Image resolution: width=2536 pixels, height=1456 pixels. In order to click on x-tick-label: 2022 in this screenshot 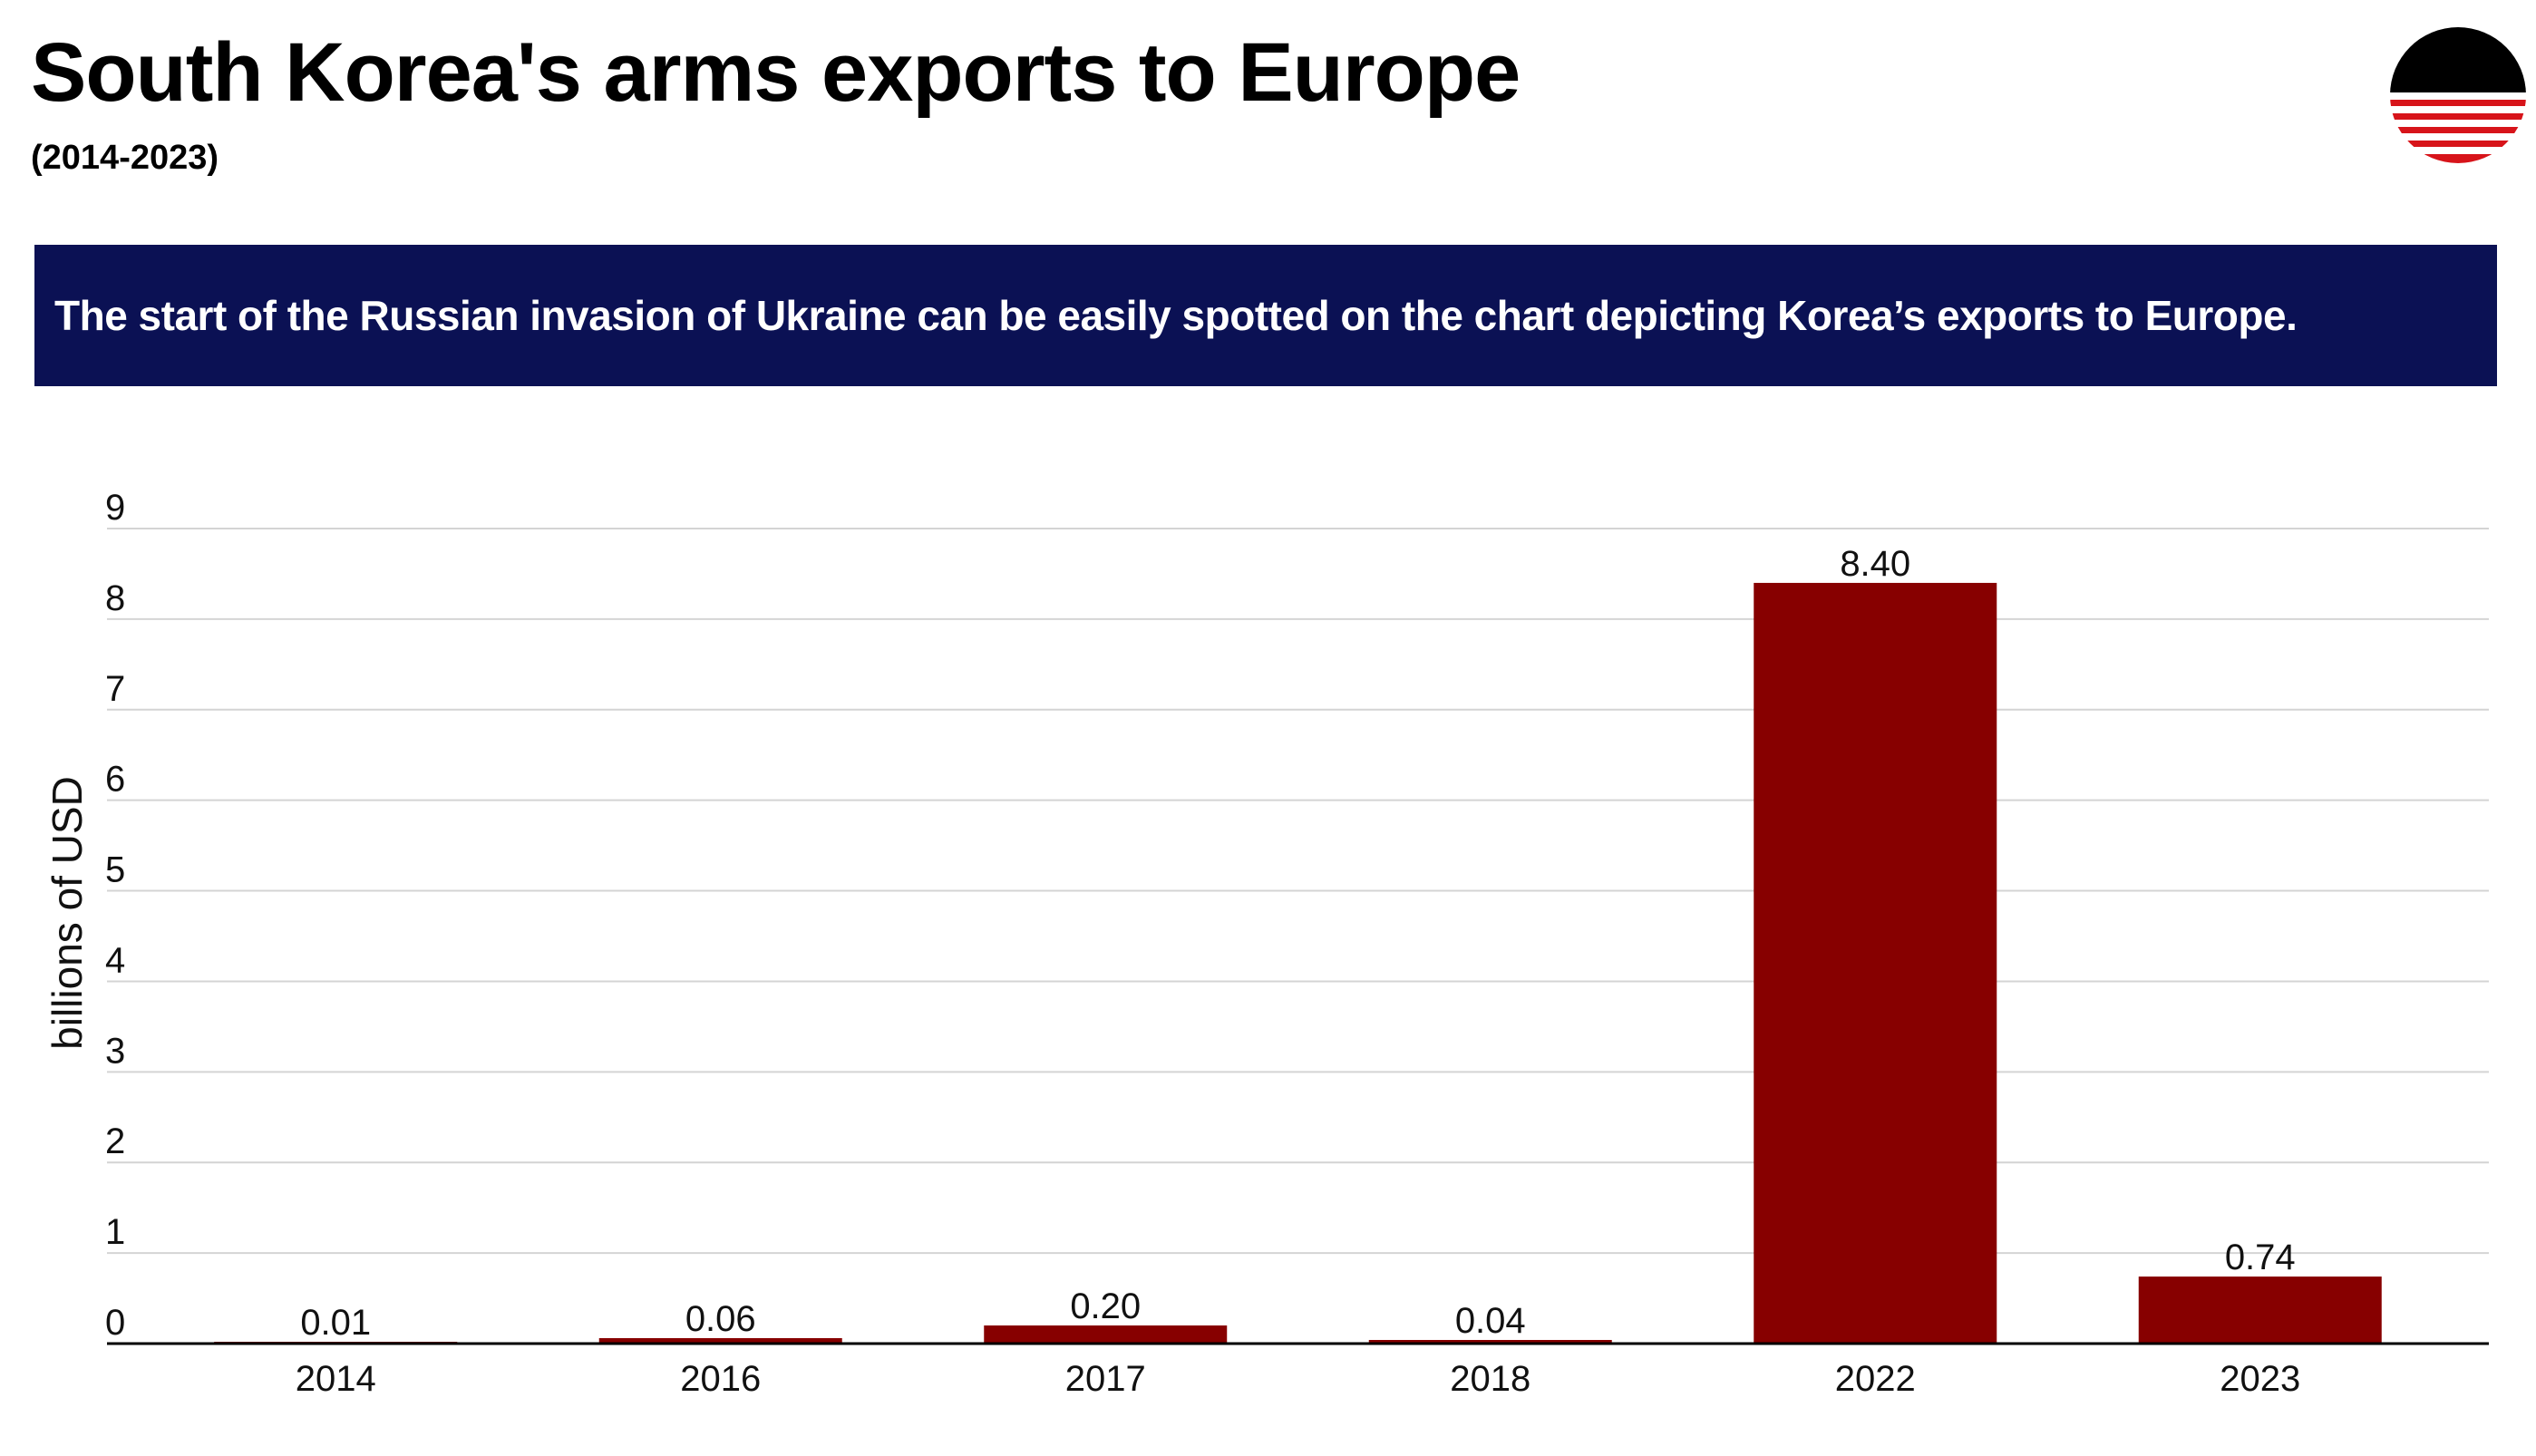, I will do `click(1875, 1379)`.